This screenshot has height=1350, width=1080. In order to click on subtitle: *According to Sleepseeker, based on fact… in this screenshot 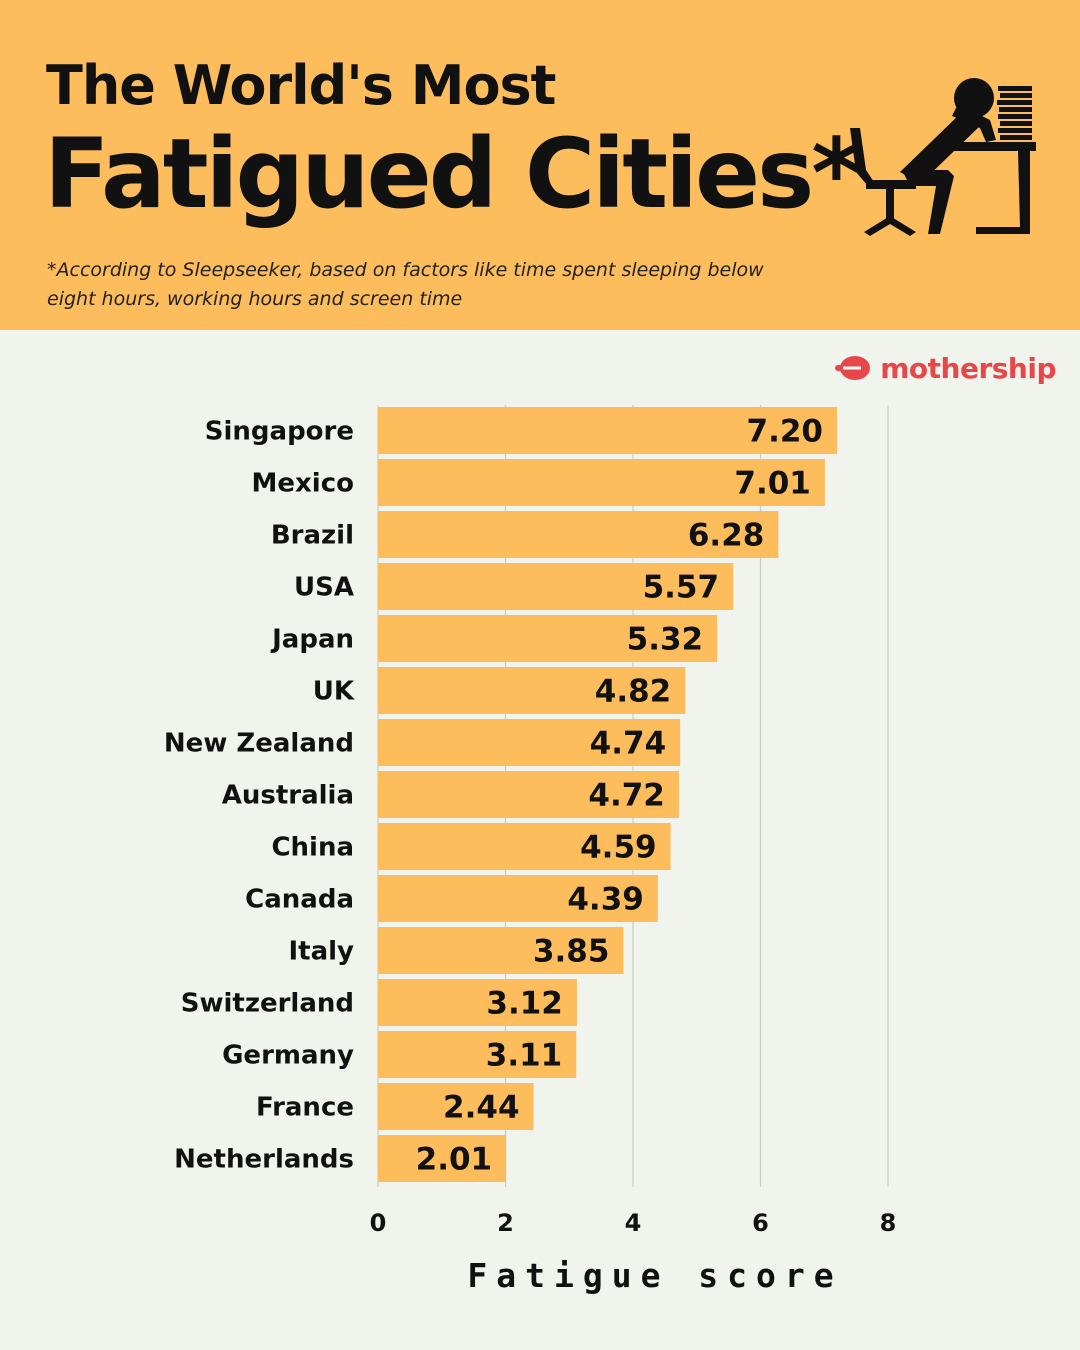, I will do `click(405, 284)`.